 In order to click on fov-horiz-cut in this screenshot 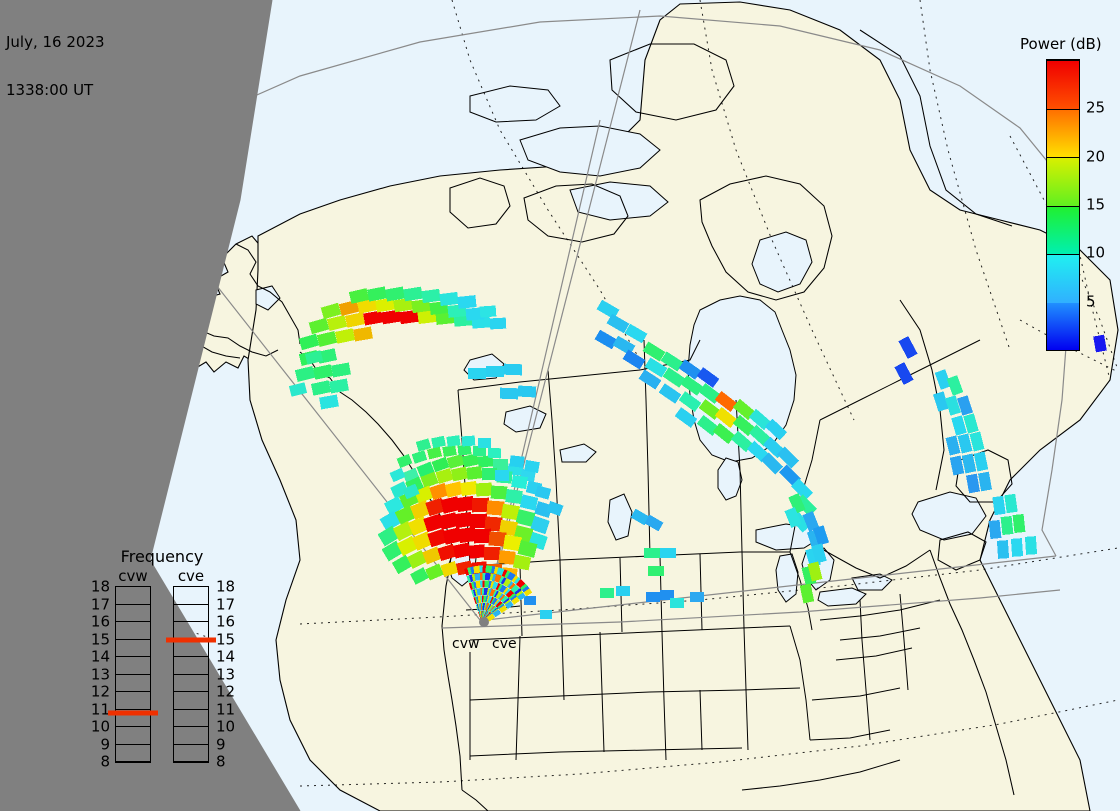, I will do `click(751, 609)`.